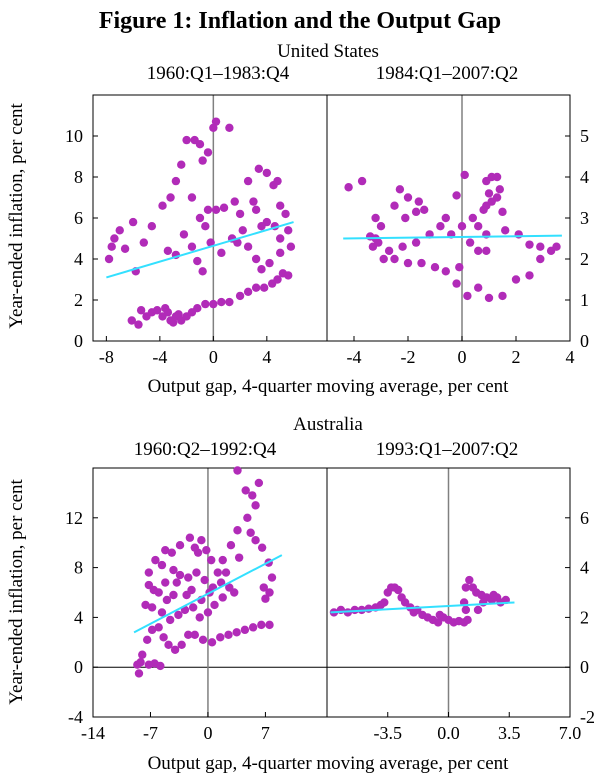 The height and width of the screenshot is (777, 600). Describe the element at coordinates (16, 215) in the screenshot. I see `y-axis-label-us: Year-ended inflation, per cent` at that location.